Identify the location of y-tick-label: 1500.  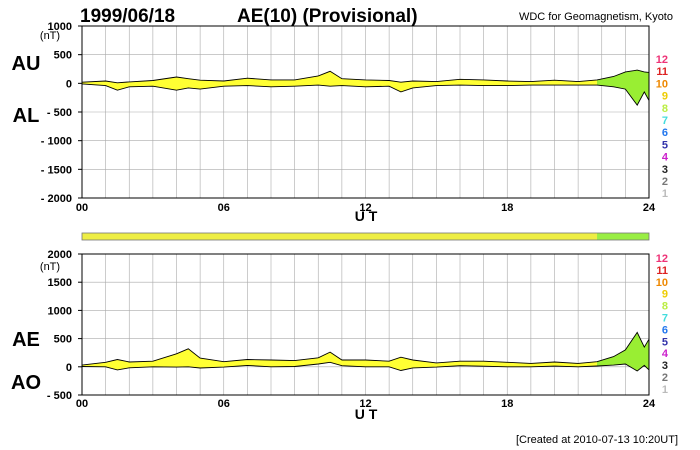
(60, 283).